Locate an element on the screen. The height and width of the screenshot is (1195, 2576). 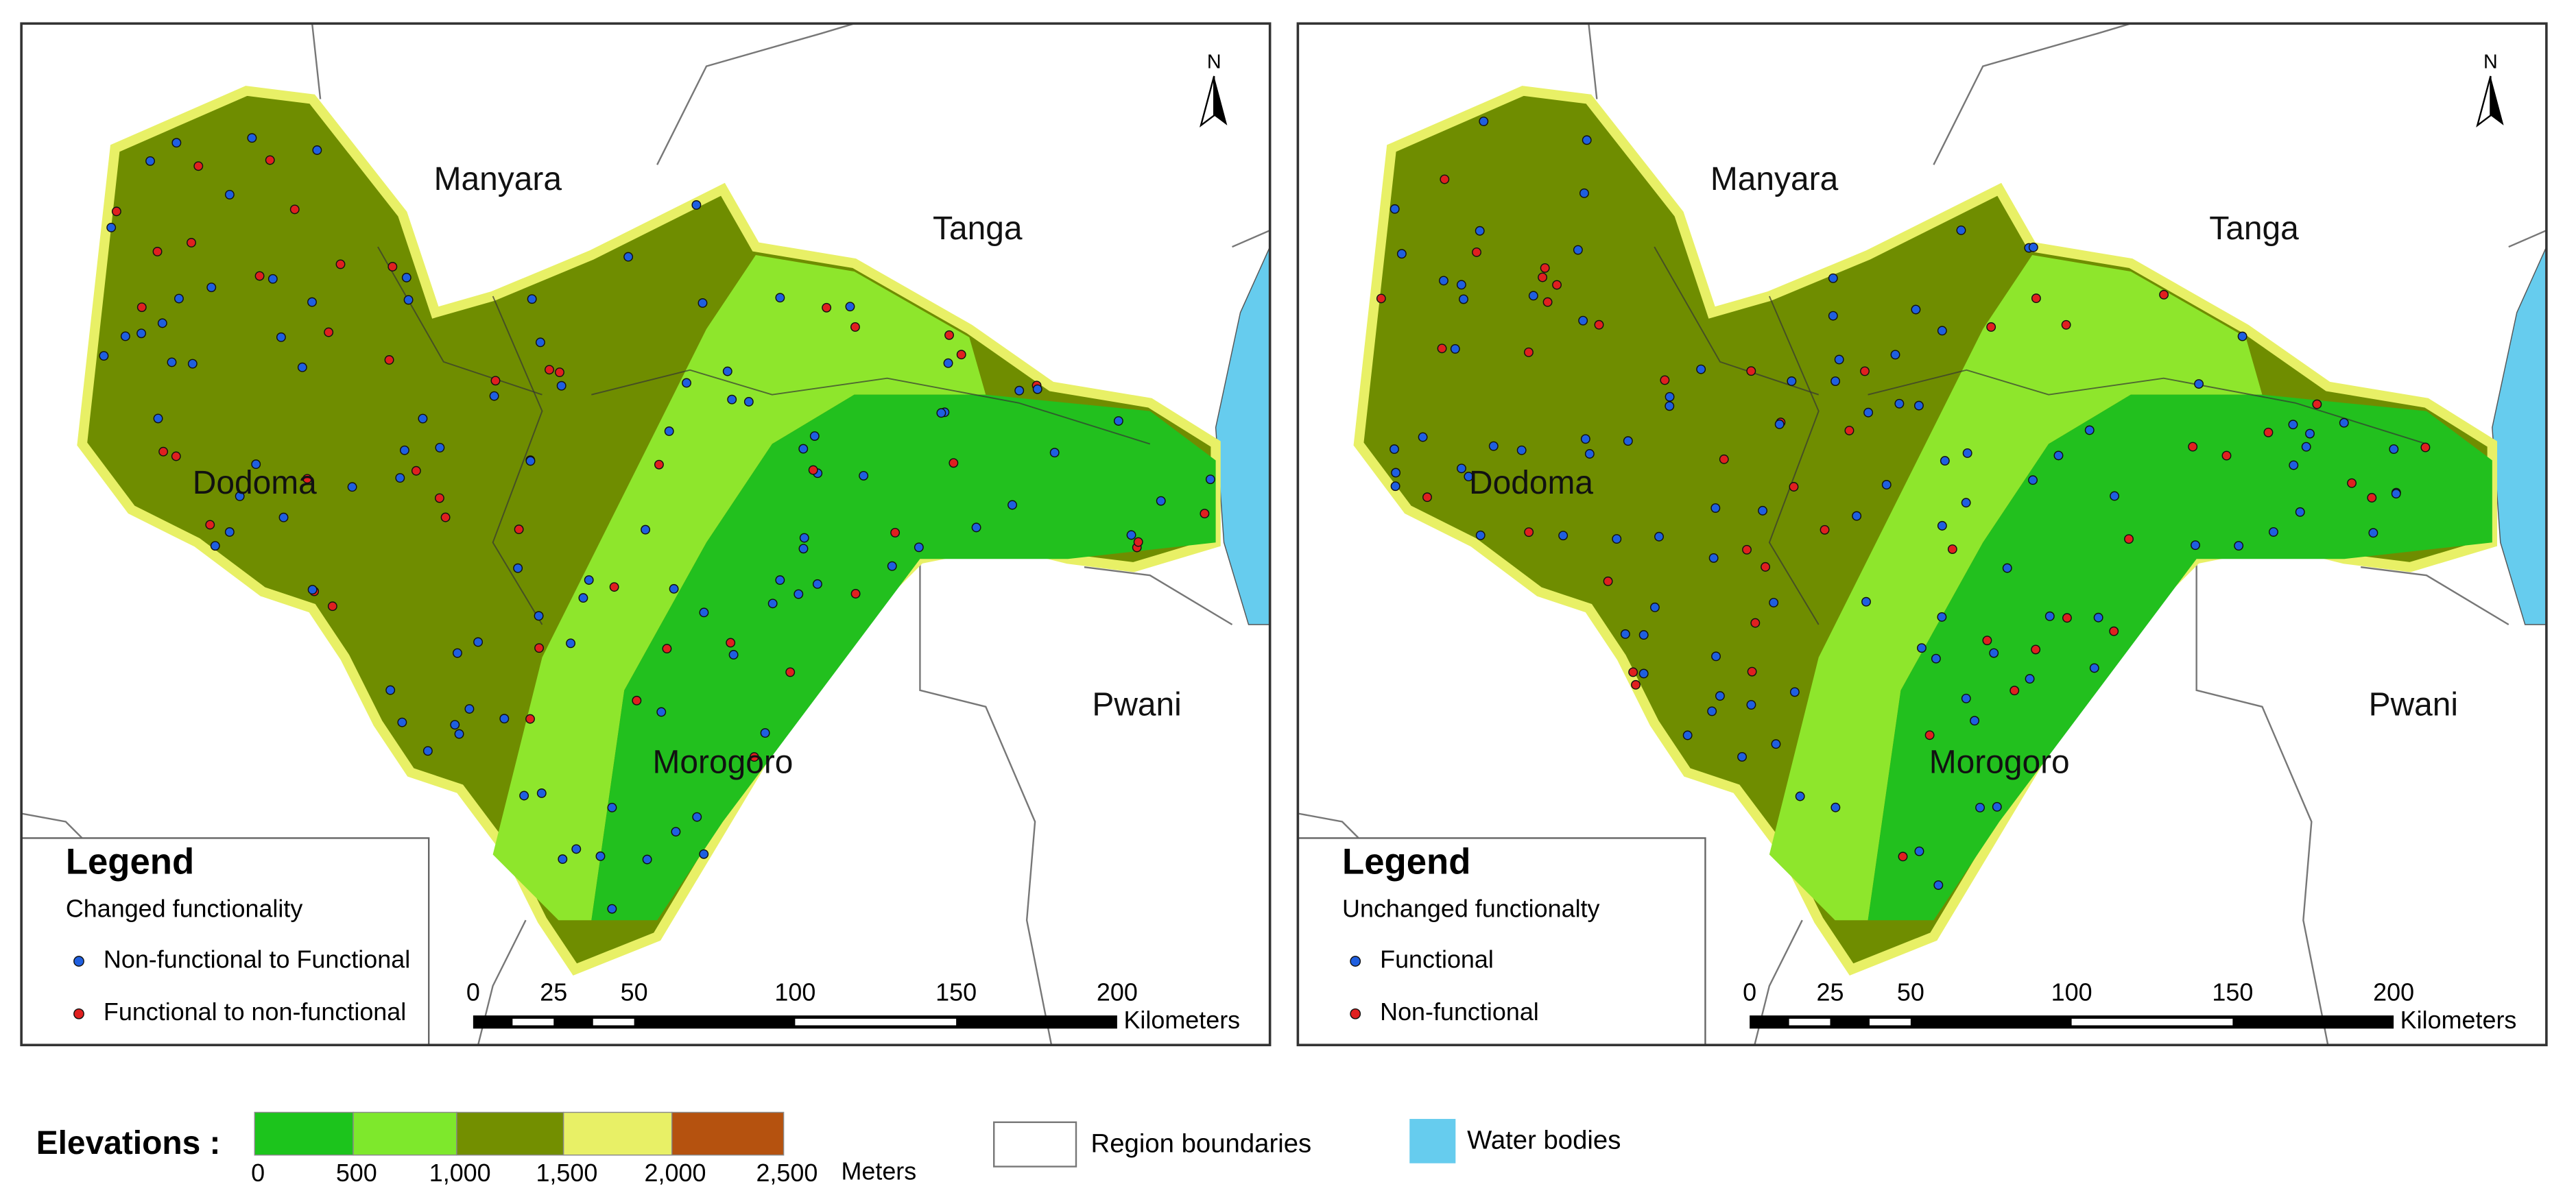
elevation-tick: 2,500 is located at coordinates (787, 1173).